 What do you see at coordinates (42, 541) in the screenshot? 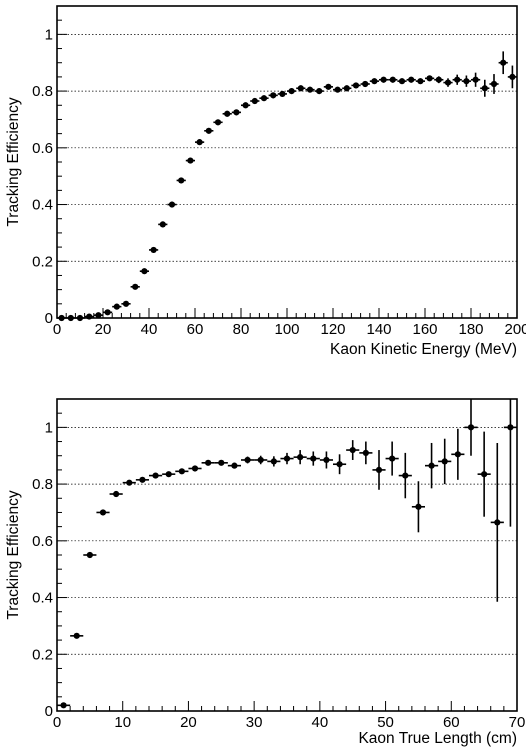
I see `y-tick-label: 0.6` at bounding box center [42, 541].